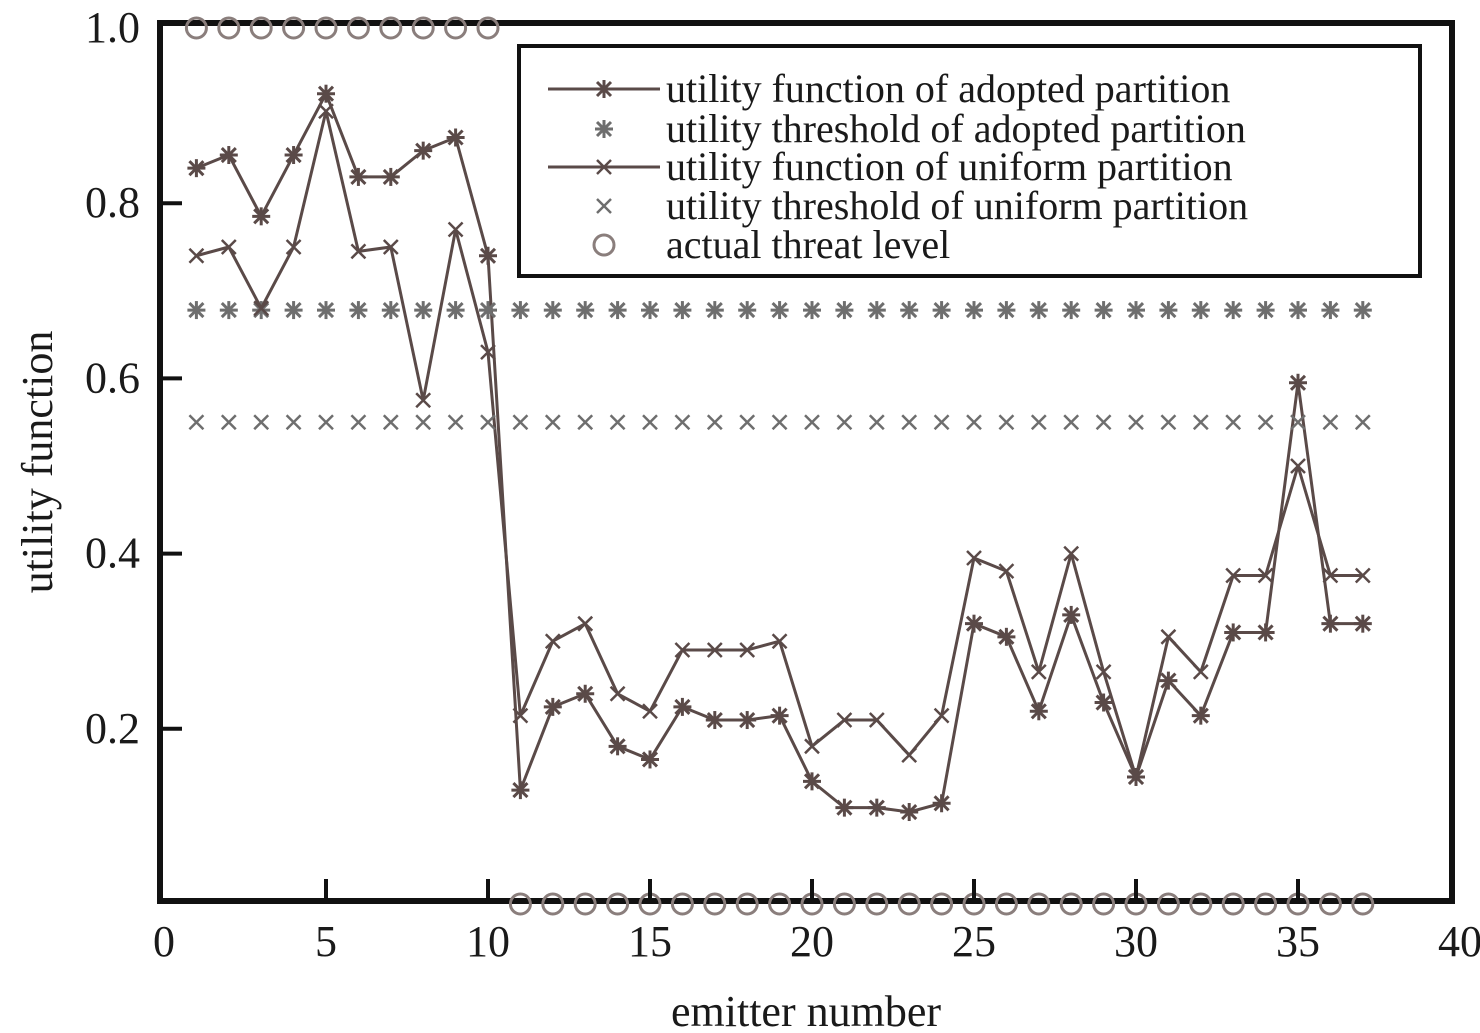  I want to click on y-tick-label: 0.2, so click(112, 728).